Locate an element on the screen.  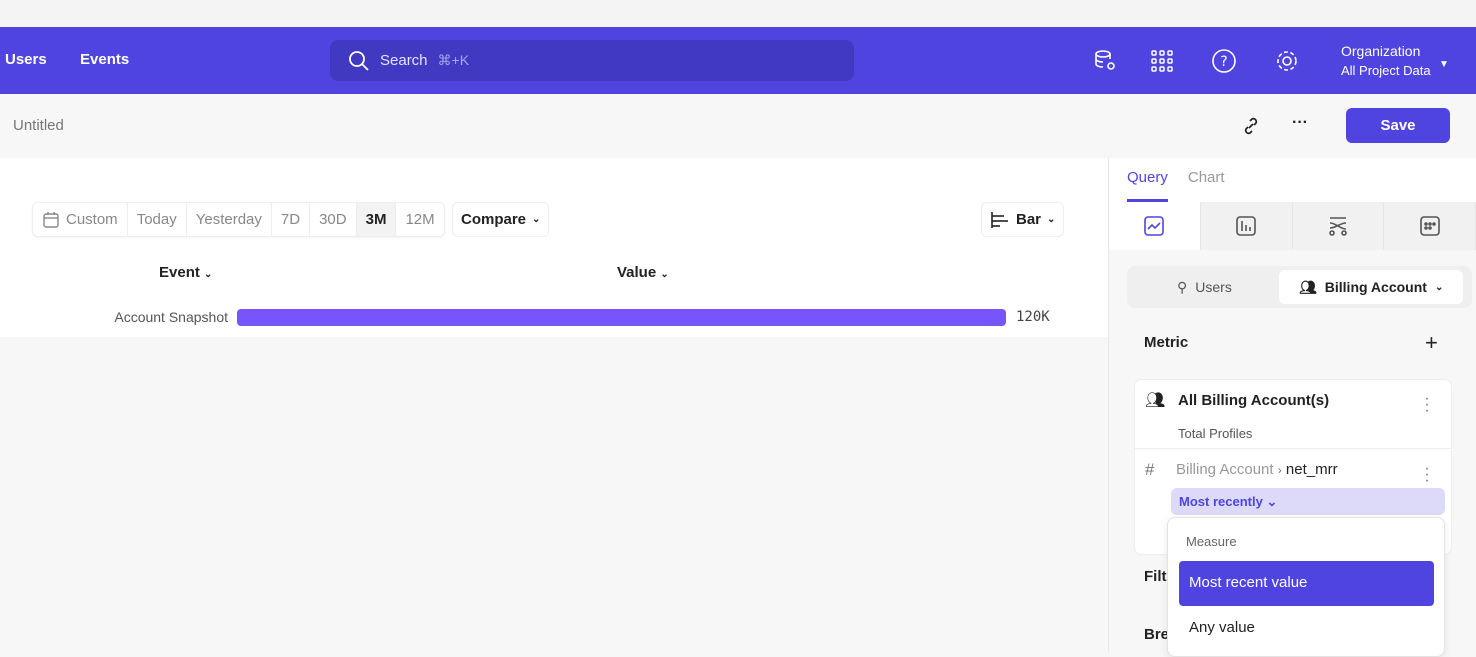
chart-type-button: Bar ⌄ is located at coordinates (1023, 219).